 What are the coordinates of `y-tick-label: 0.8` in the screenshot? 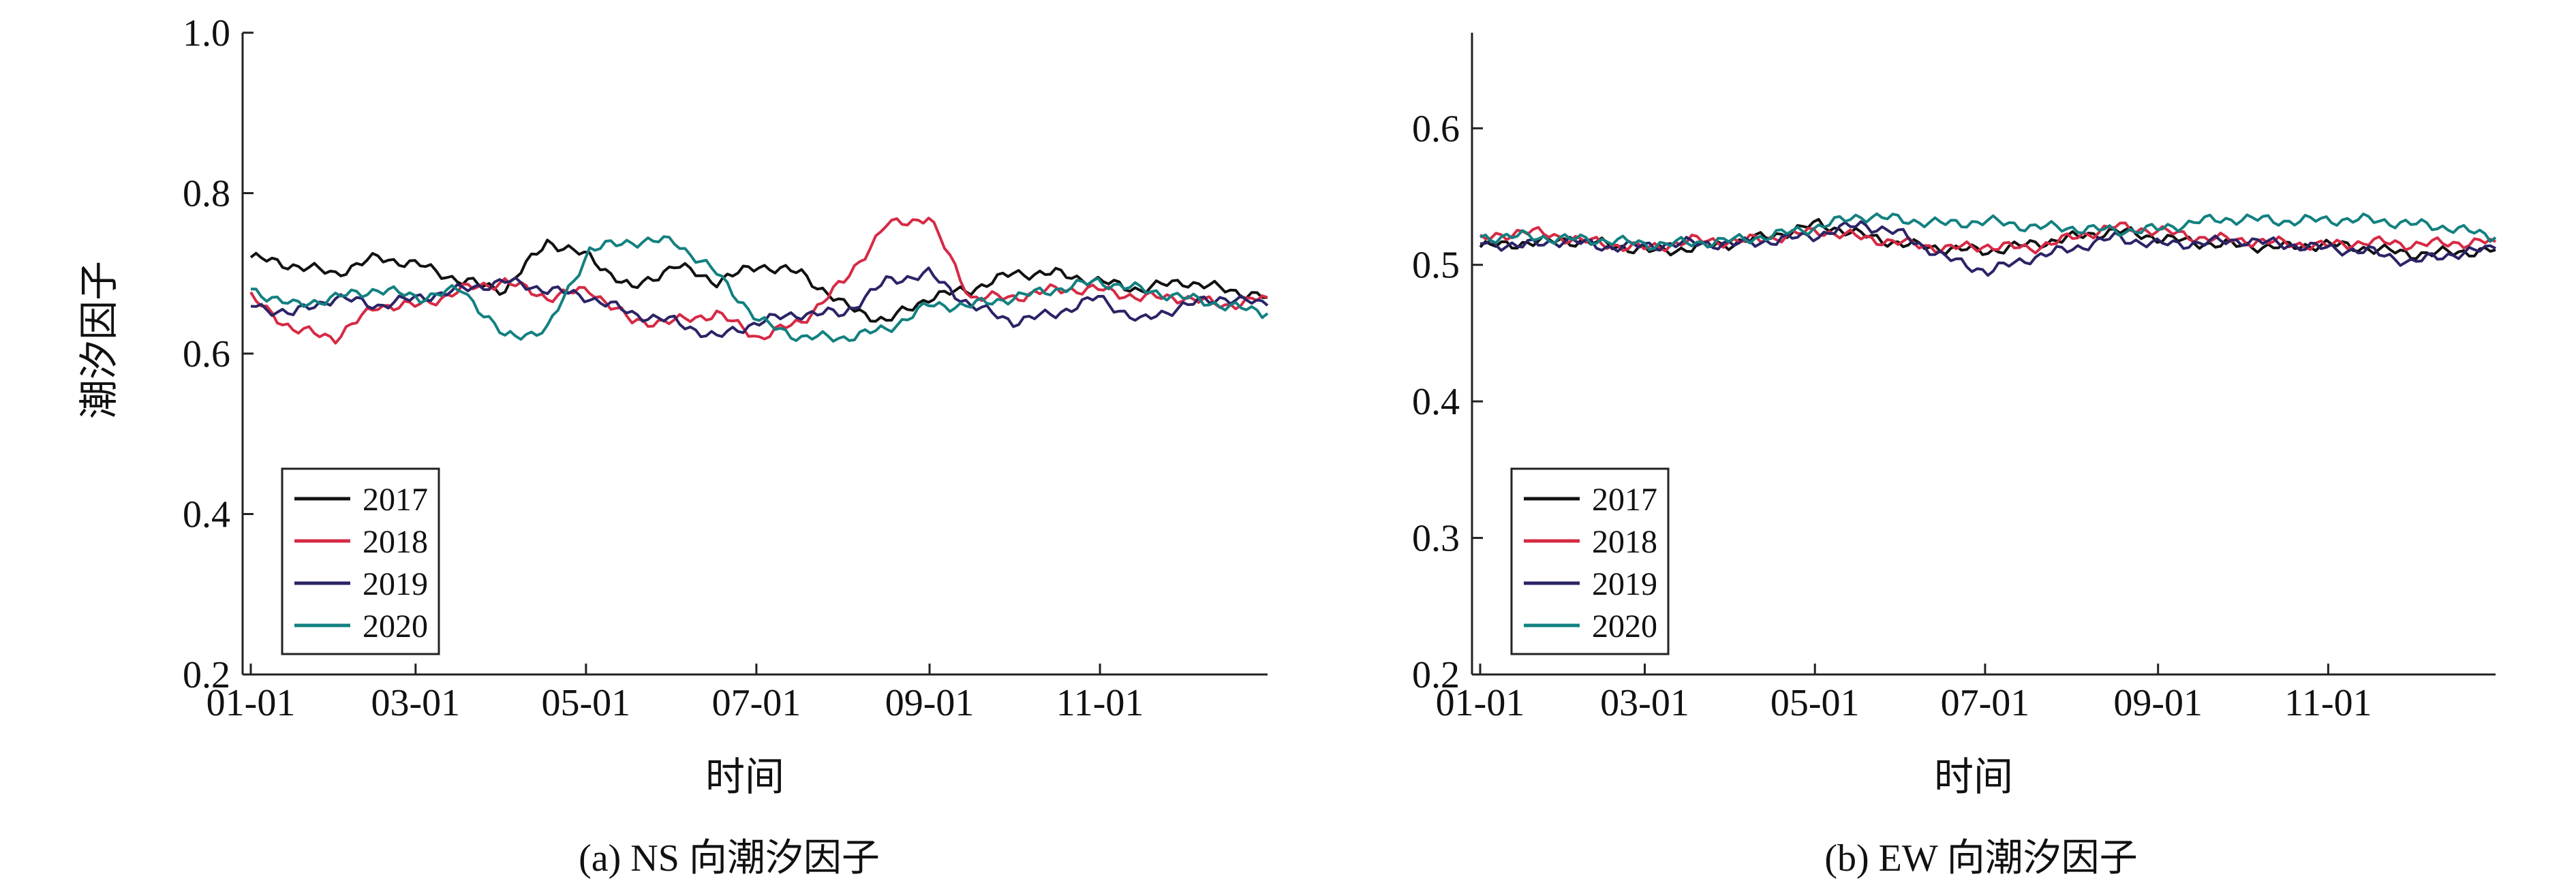 It's located at (207, 194).